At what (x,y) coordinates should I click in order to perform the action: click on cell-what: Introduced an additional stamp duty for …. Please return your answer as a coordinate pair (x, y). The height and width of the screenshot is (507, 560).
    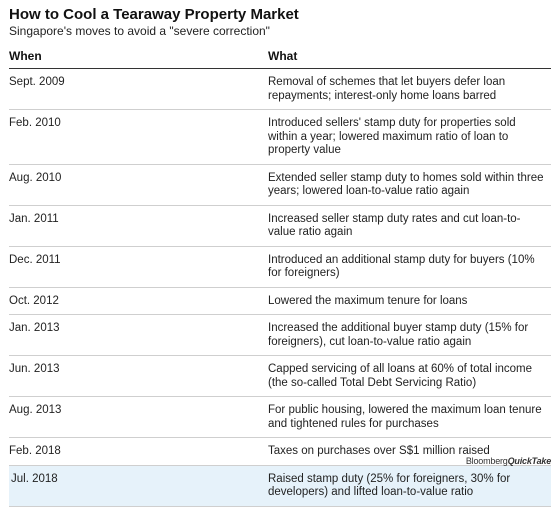
    Looking at the image, I should click on (409, 267).